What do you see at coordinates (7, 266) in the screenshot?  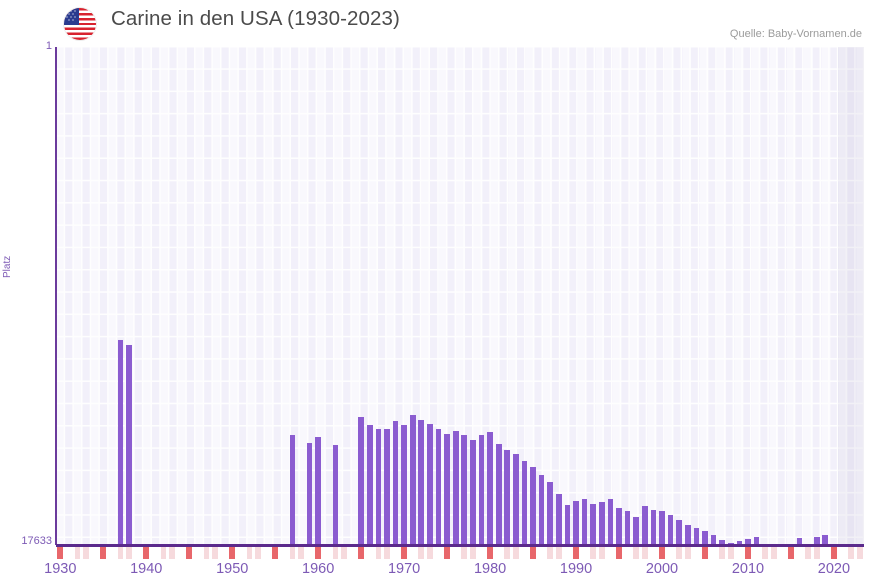 I see `y-axis-title: Platz` at bounding box center [7, 266].